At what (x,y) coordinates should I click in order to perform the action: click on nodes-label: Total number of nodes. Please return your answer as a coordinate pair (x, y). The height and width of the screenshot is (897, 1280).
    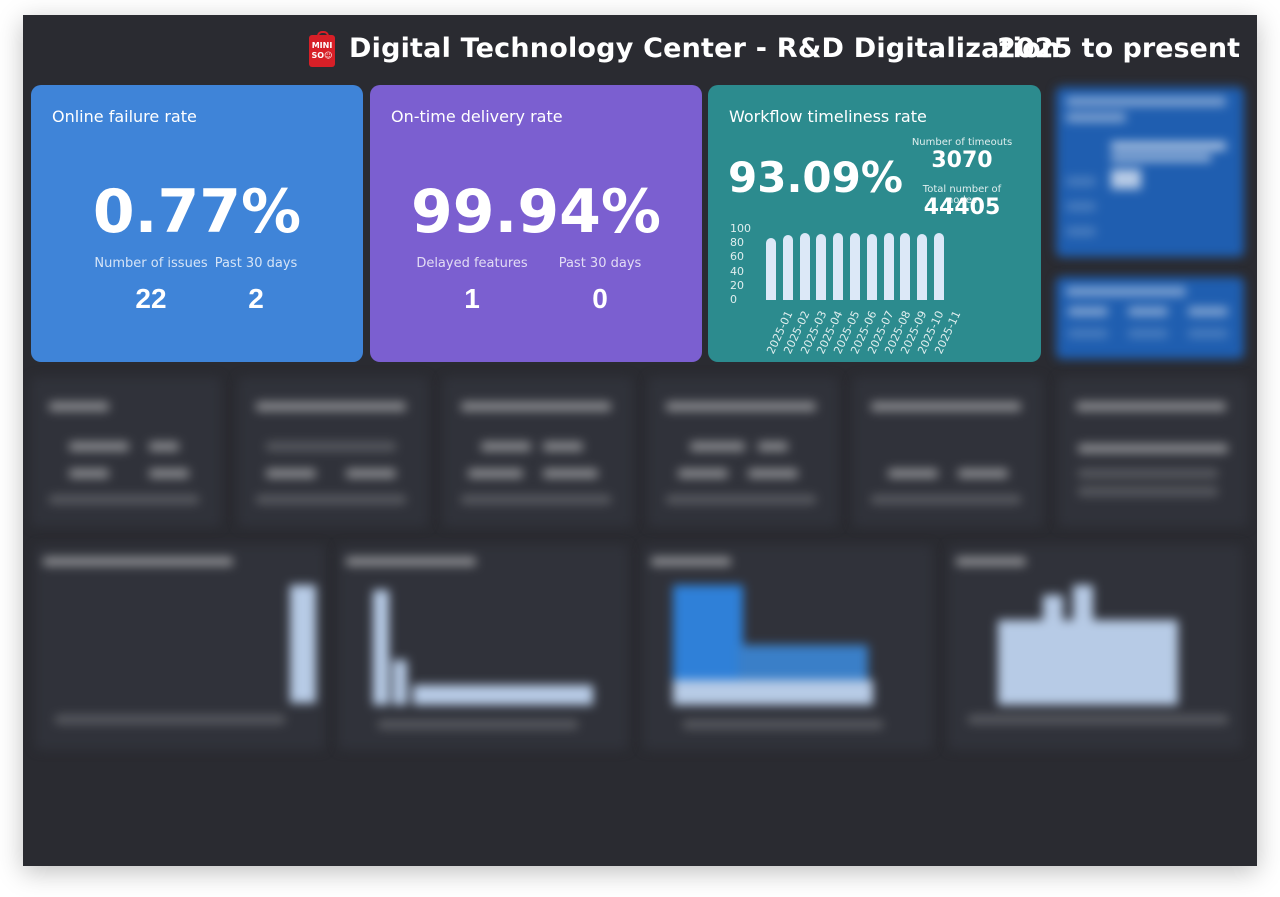
    Looking at the image, I should click on (962, 195).